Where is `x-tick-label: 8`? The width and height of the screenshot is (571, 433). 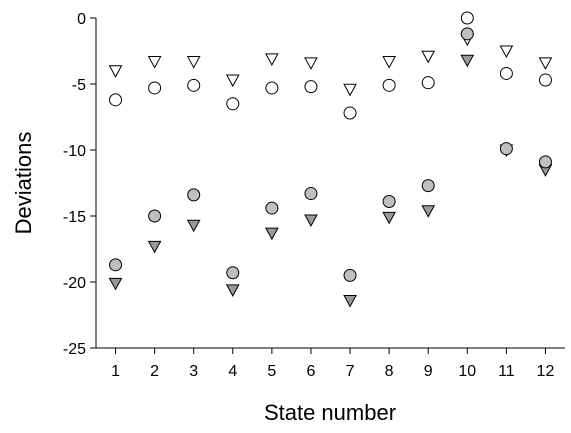
x-tick-label: 8 is located at coordinates (389, 371).